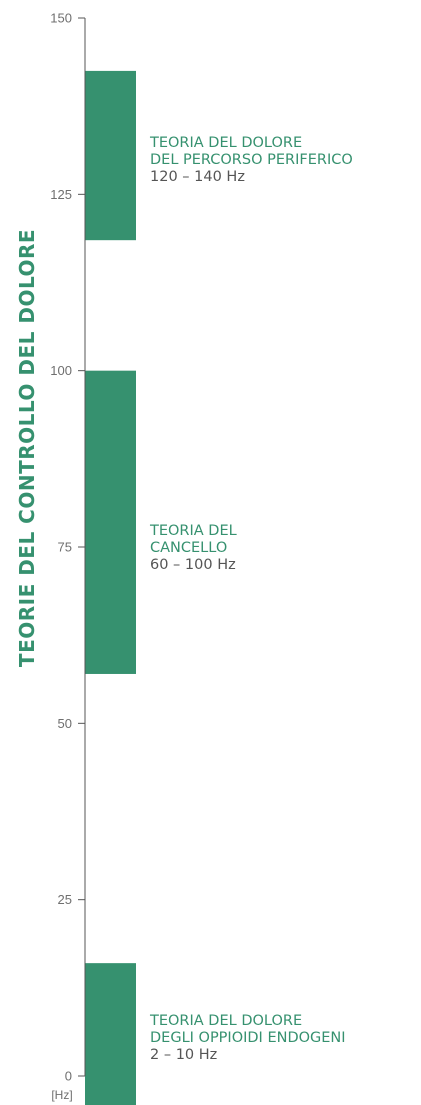  What do you see at coordinates (183, 1055) in the screenshot?
I see `range-frequency-label: 2 – 10 Hz` at bounding box center [183, 1055].